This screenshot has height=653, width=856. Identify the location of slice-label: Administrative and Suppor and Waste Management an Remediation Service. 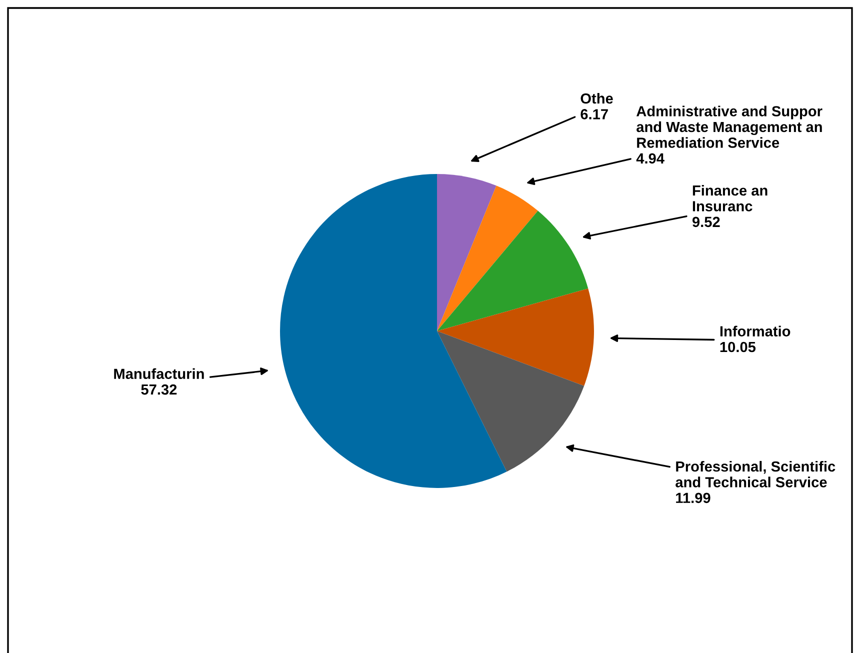
(729, 127).